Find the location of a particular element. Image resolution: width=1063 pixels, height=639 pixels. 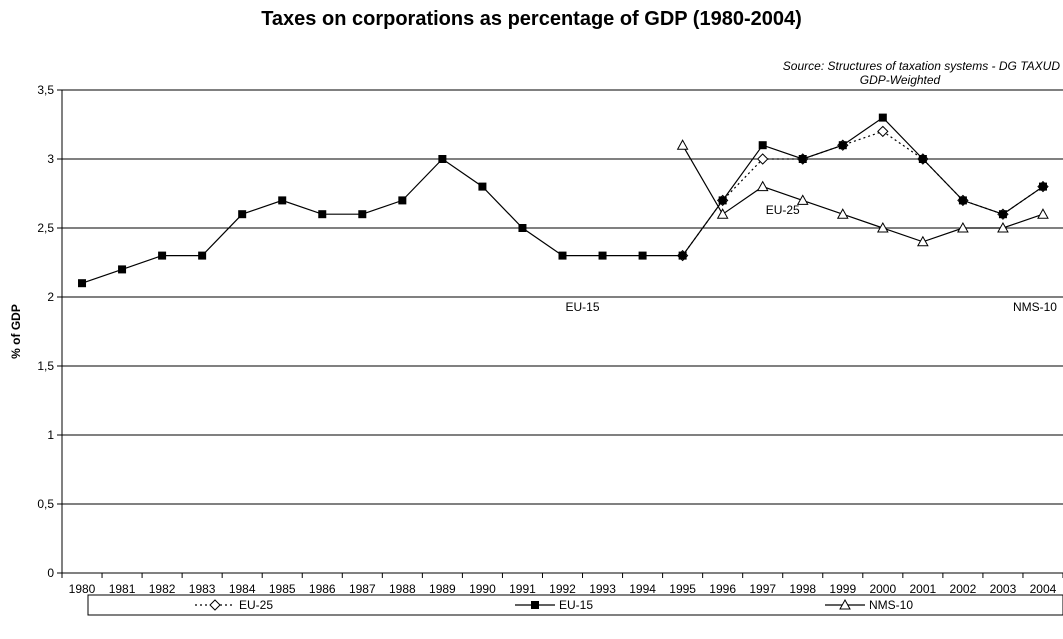

x-tick-label: 1985 is located at coordinates (282, 589).